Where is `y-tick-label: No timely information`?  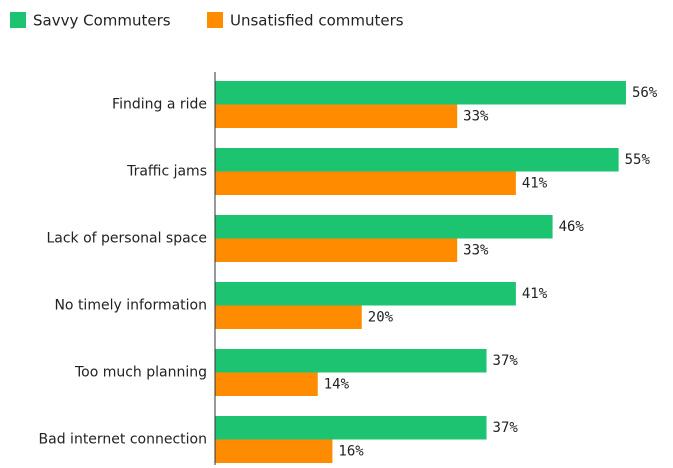 y-tick-label: No timely information is located at coordinates (130, 306).